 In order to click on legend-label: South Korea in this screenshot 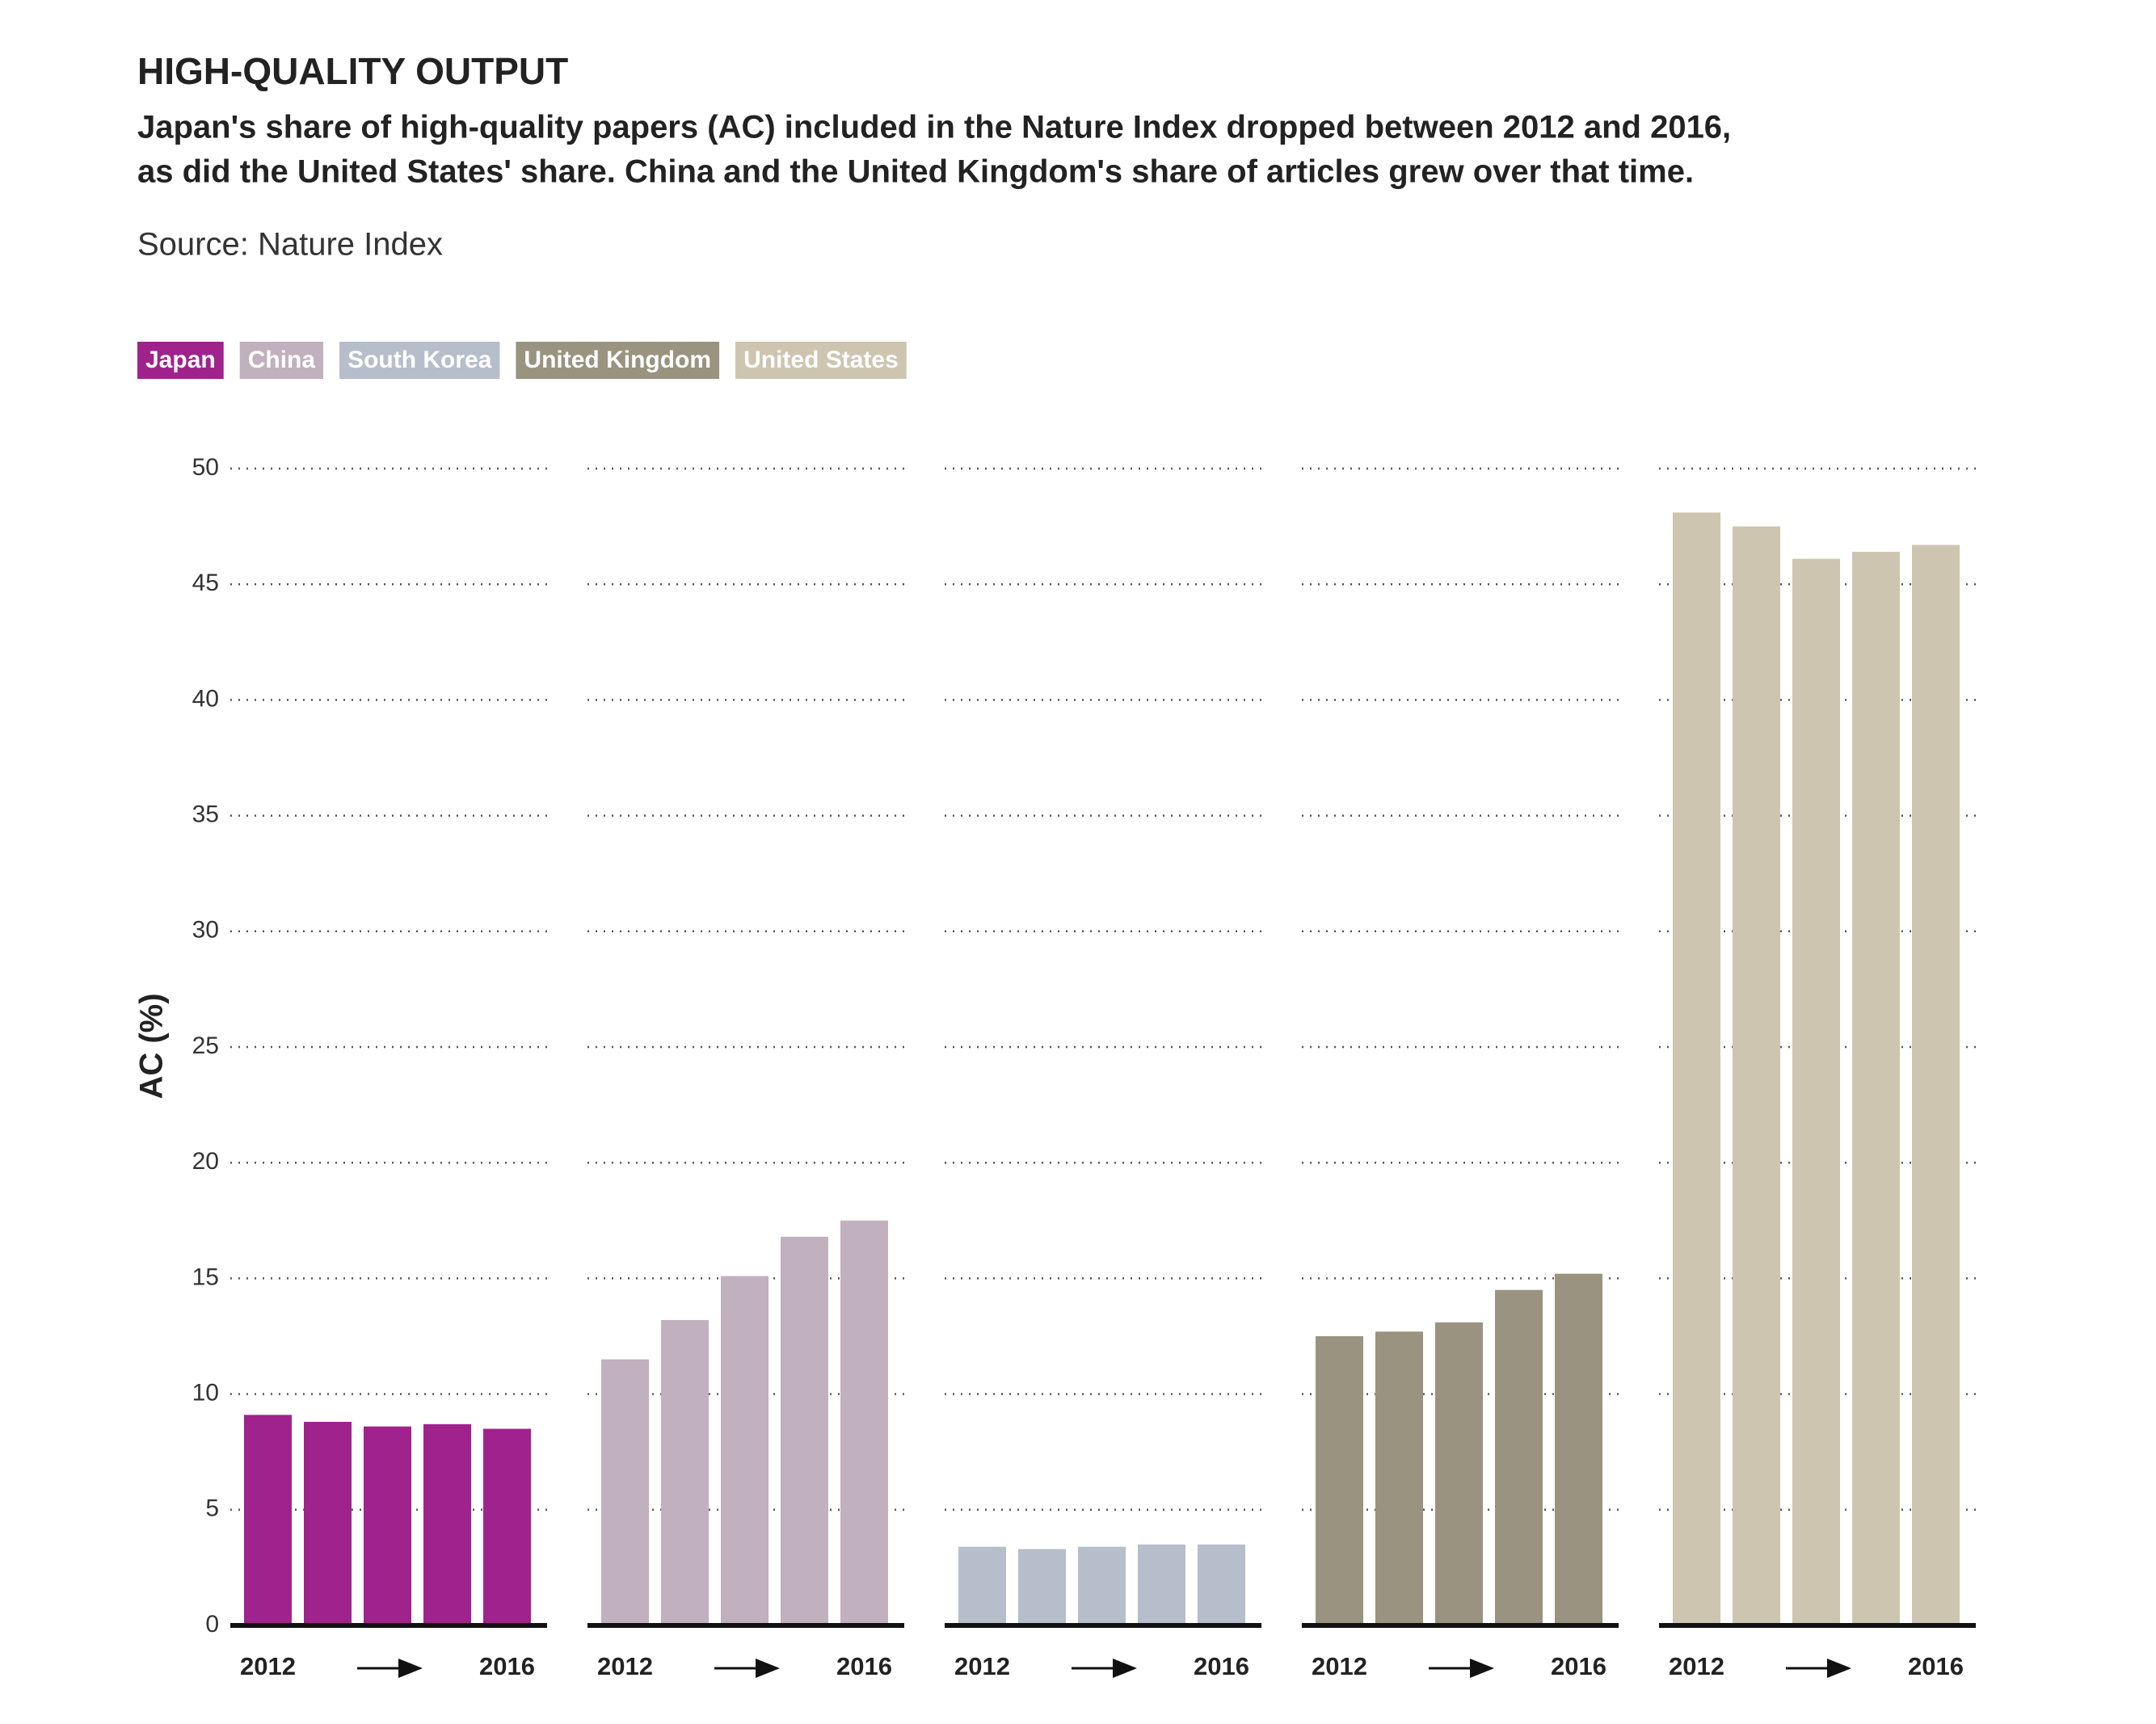, I will do `click(419, 360)`.